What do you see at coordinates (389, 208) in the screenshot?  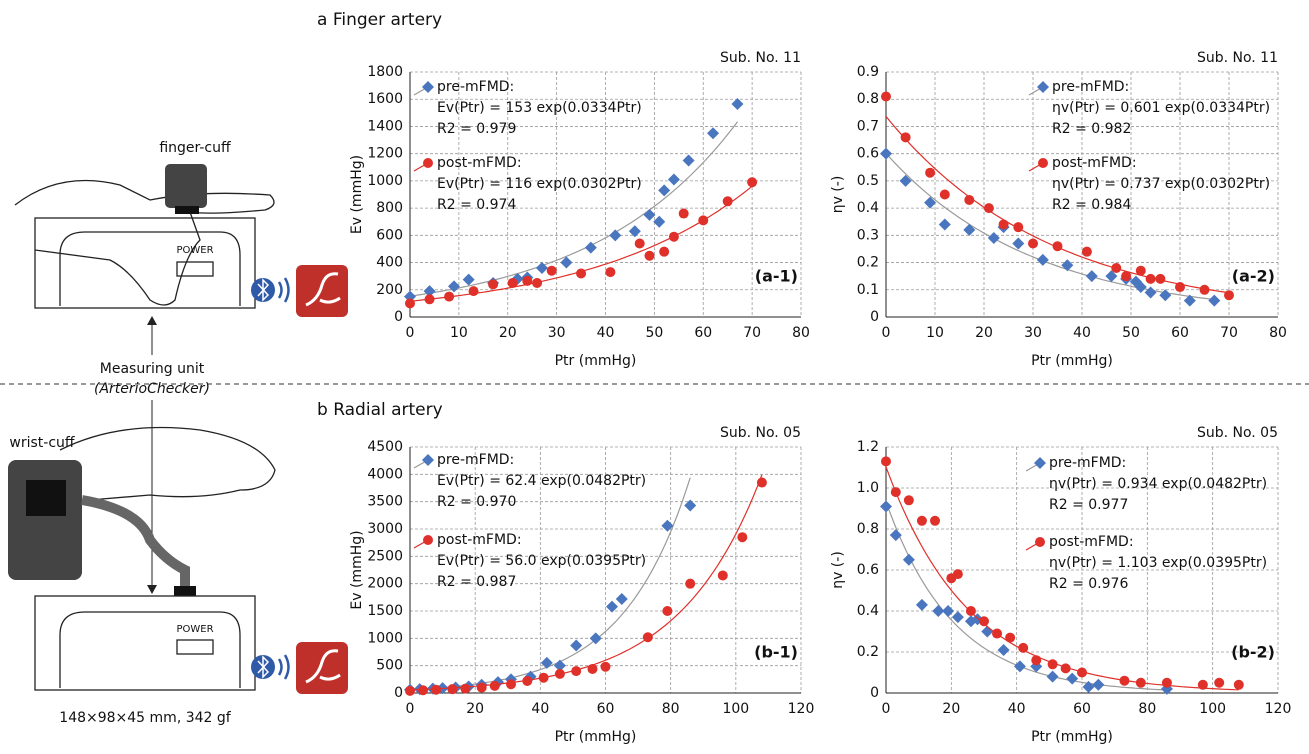 I see `y-tick-label: 800` at bounding box center [389, 208].